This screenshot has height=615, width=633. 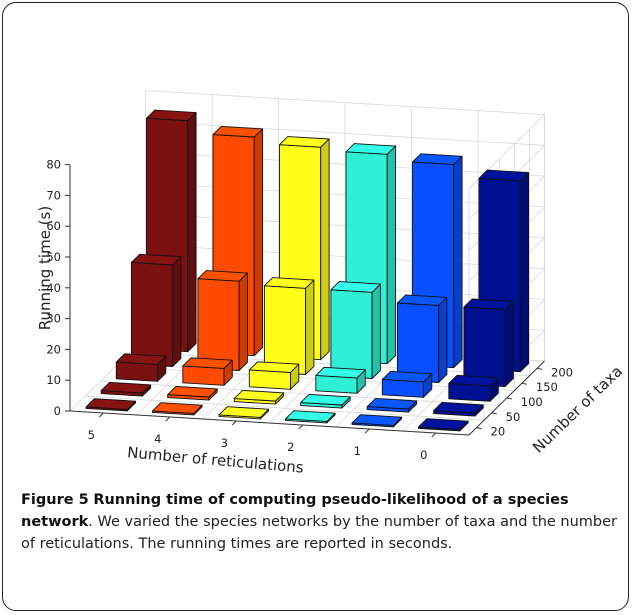 What do you see at coordinates (224, 443) in the screenshot?
I see `x-tick-label: 3` at bounding box center [224, 443].